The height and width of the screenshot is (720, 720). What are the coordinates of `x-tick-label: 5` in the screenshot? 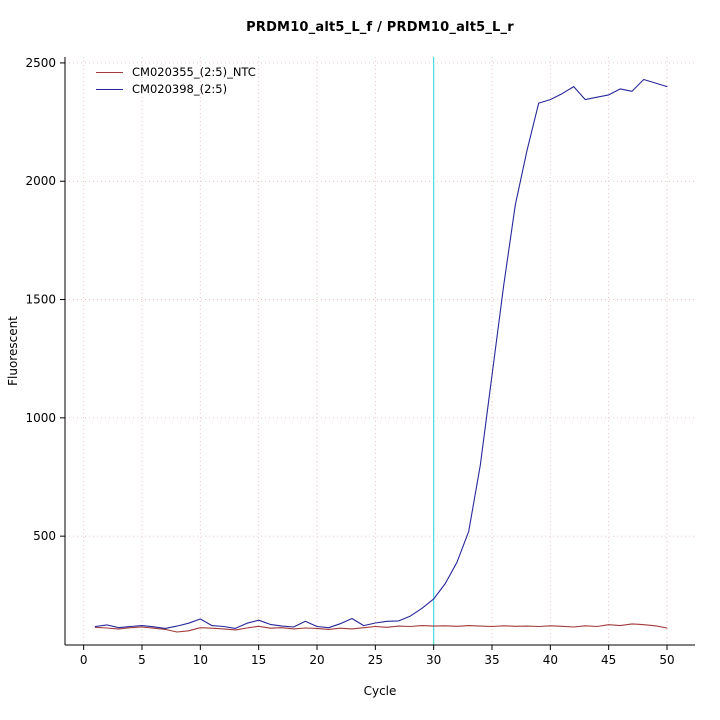 It's located at (142, 660).